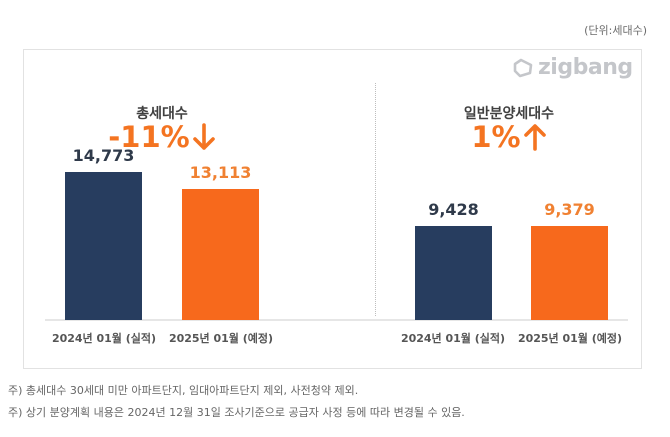 This screenshot has height=437, width=670. I want to click on zigbang-logo: zigbang, so click(572, 67).